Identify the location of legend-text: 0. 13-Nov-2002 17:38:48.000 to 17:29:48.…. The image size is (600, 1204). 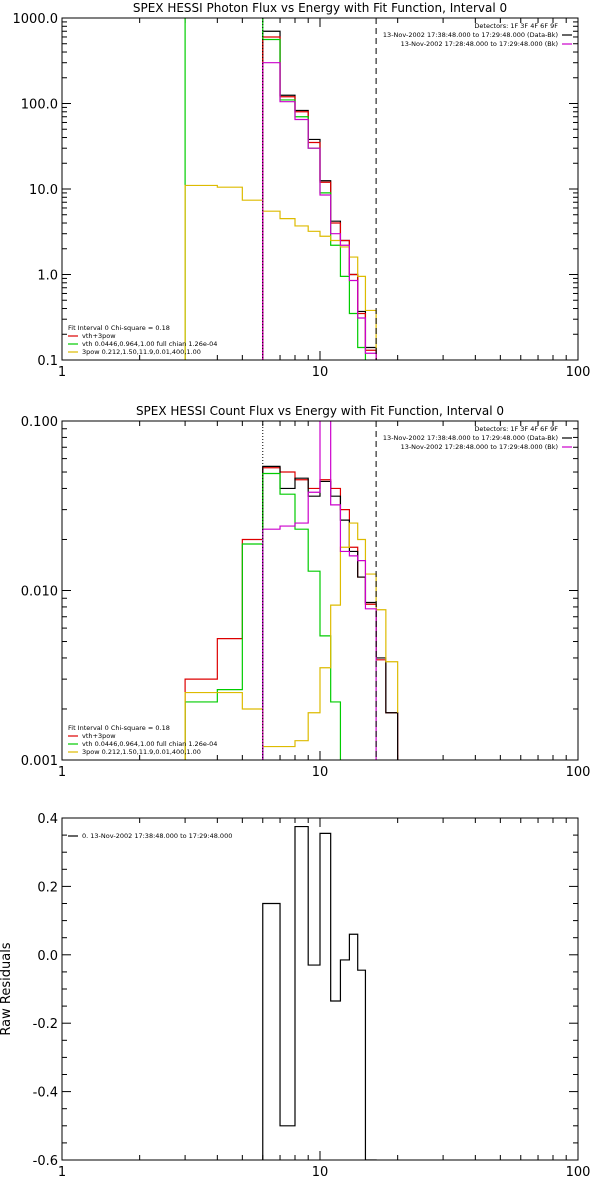
(157, 836).